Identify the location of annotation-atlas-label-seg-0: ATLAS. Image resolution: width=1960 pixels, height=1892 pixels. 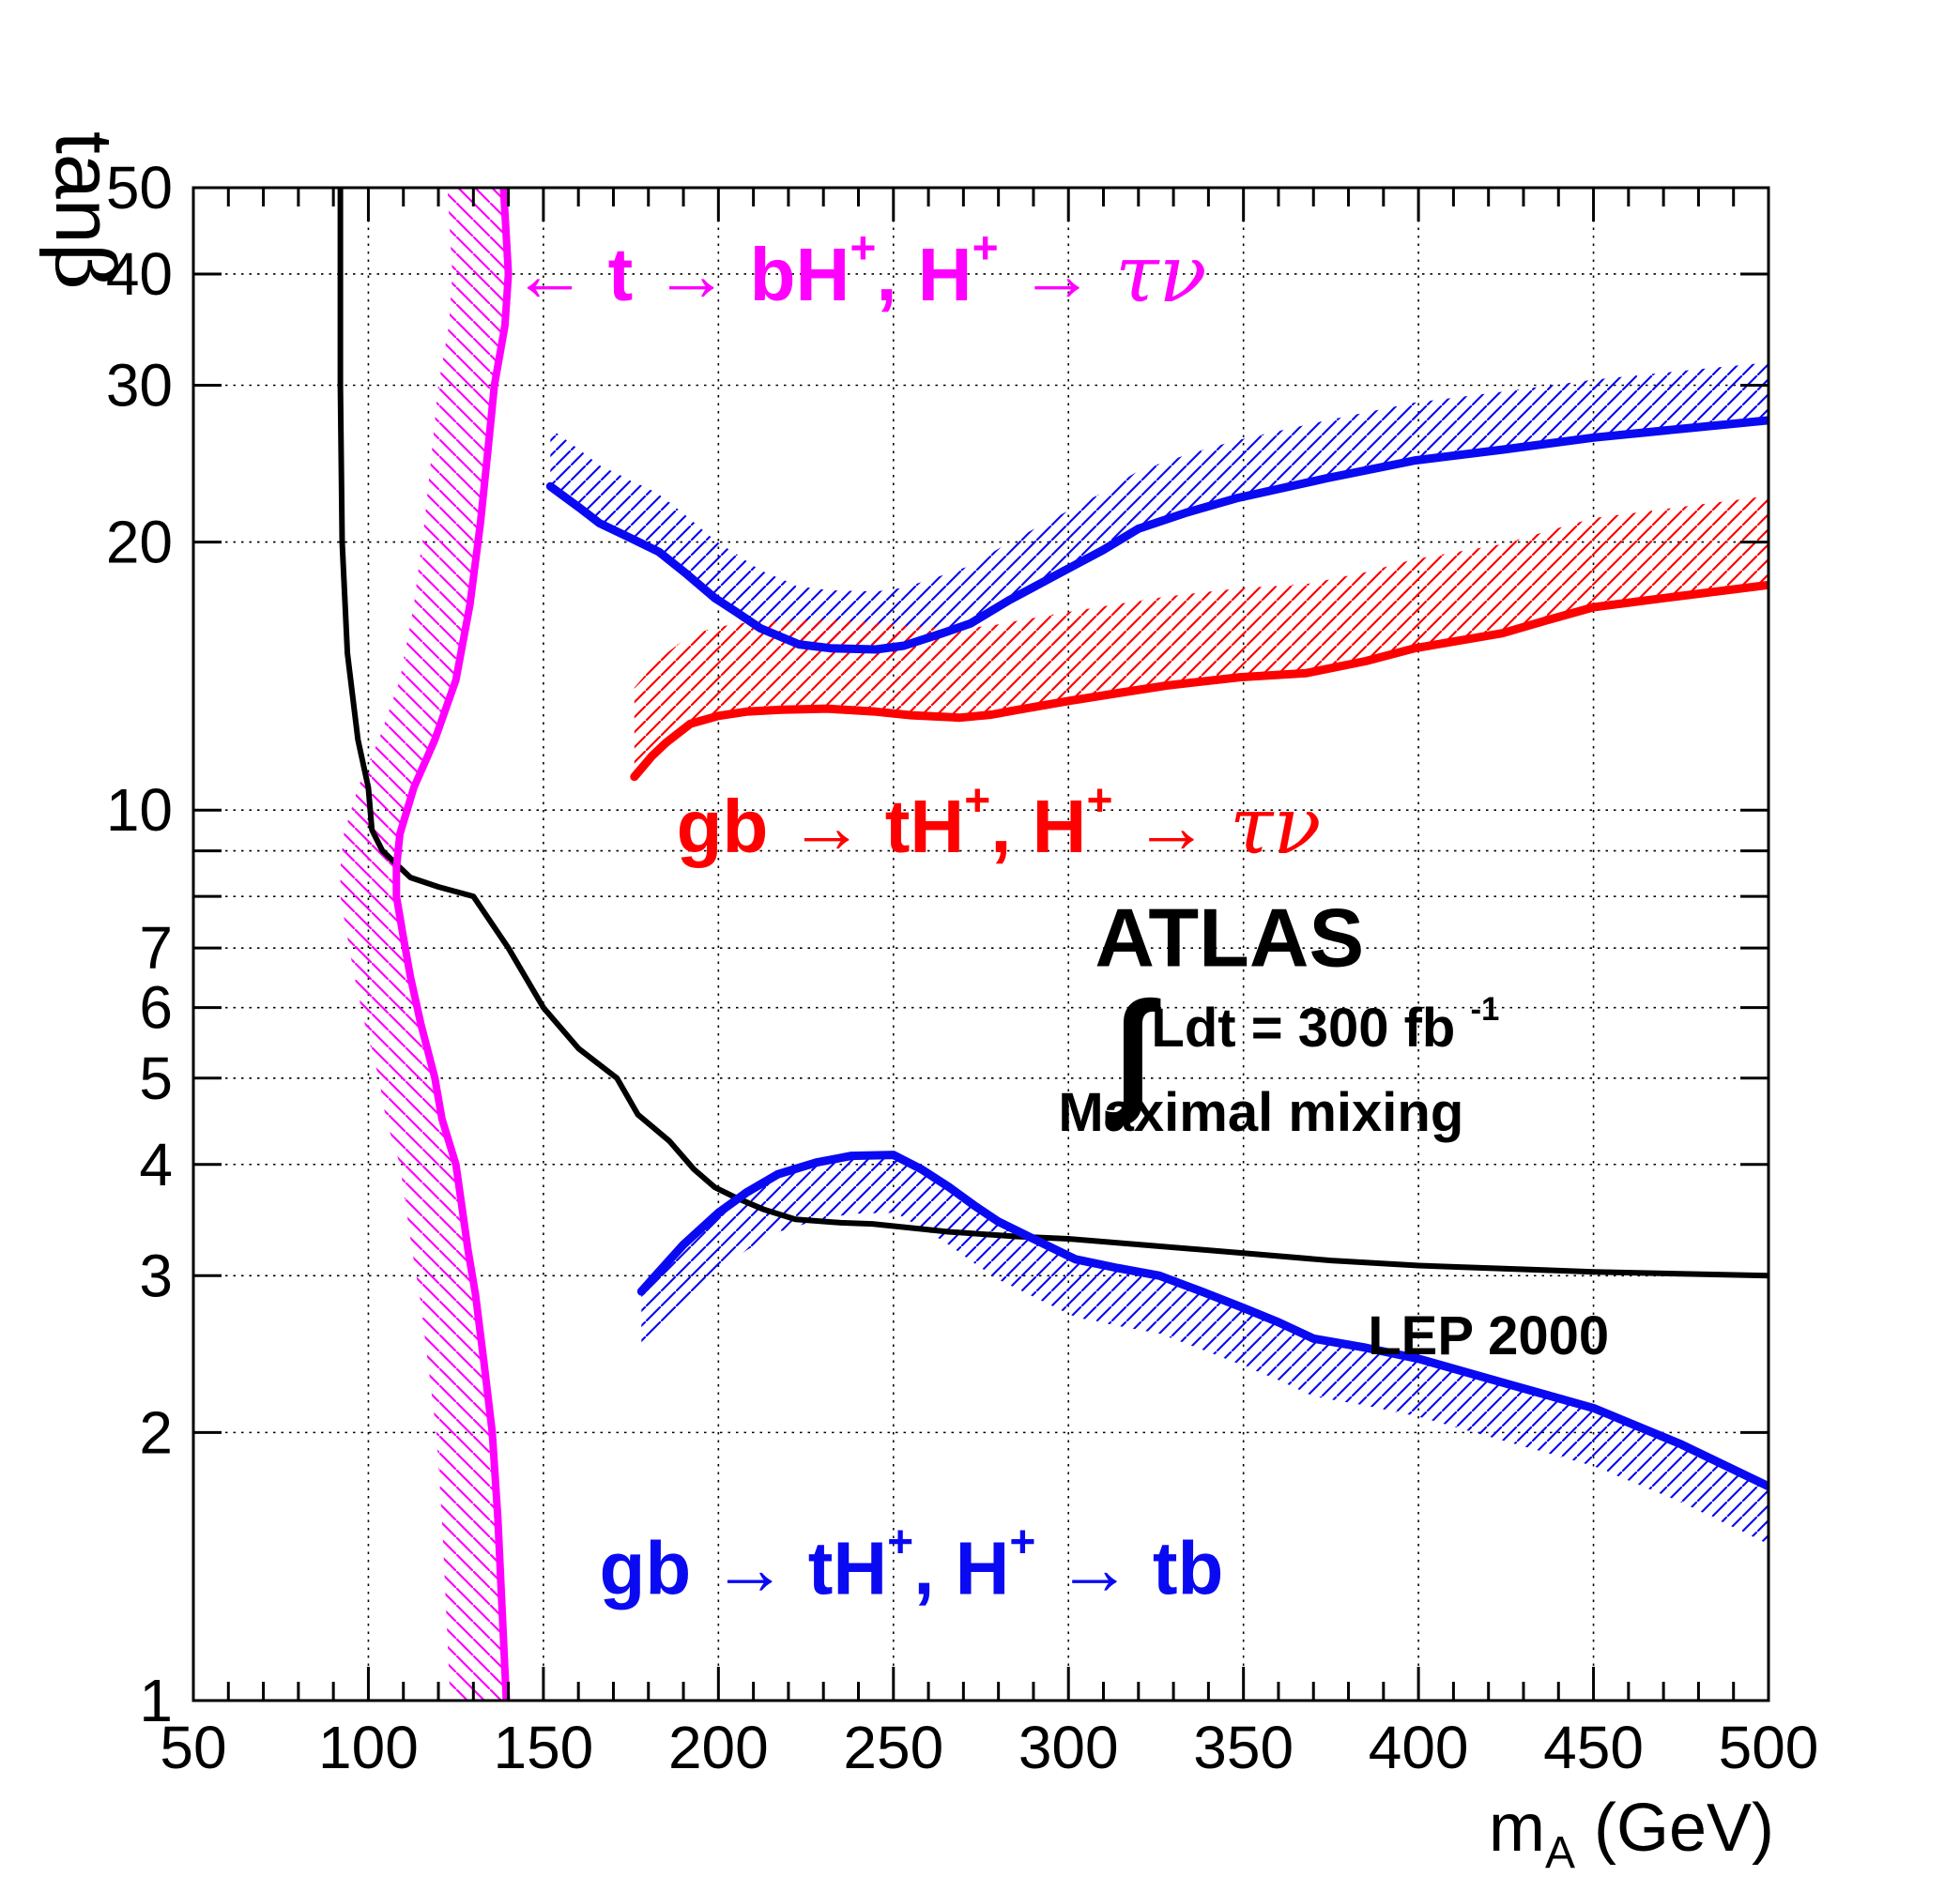
(1229, 937).